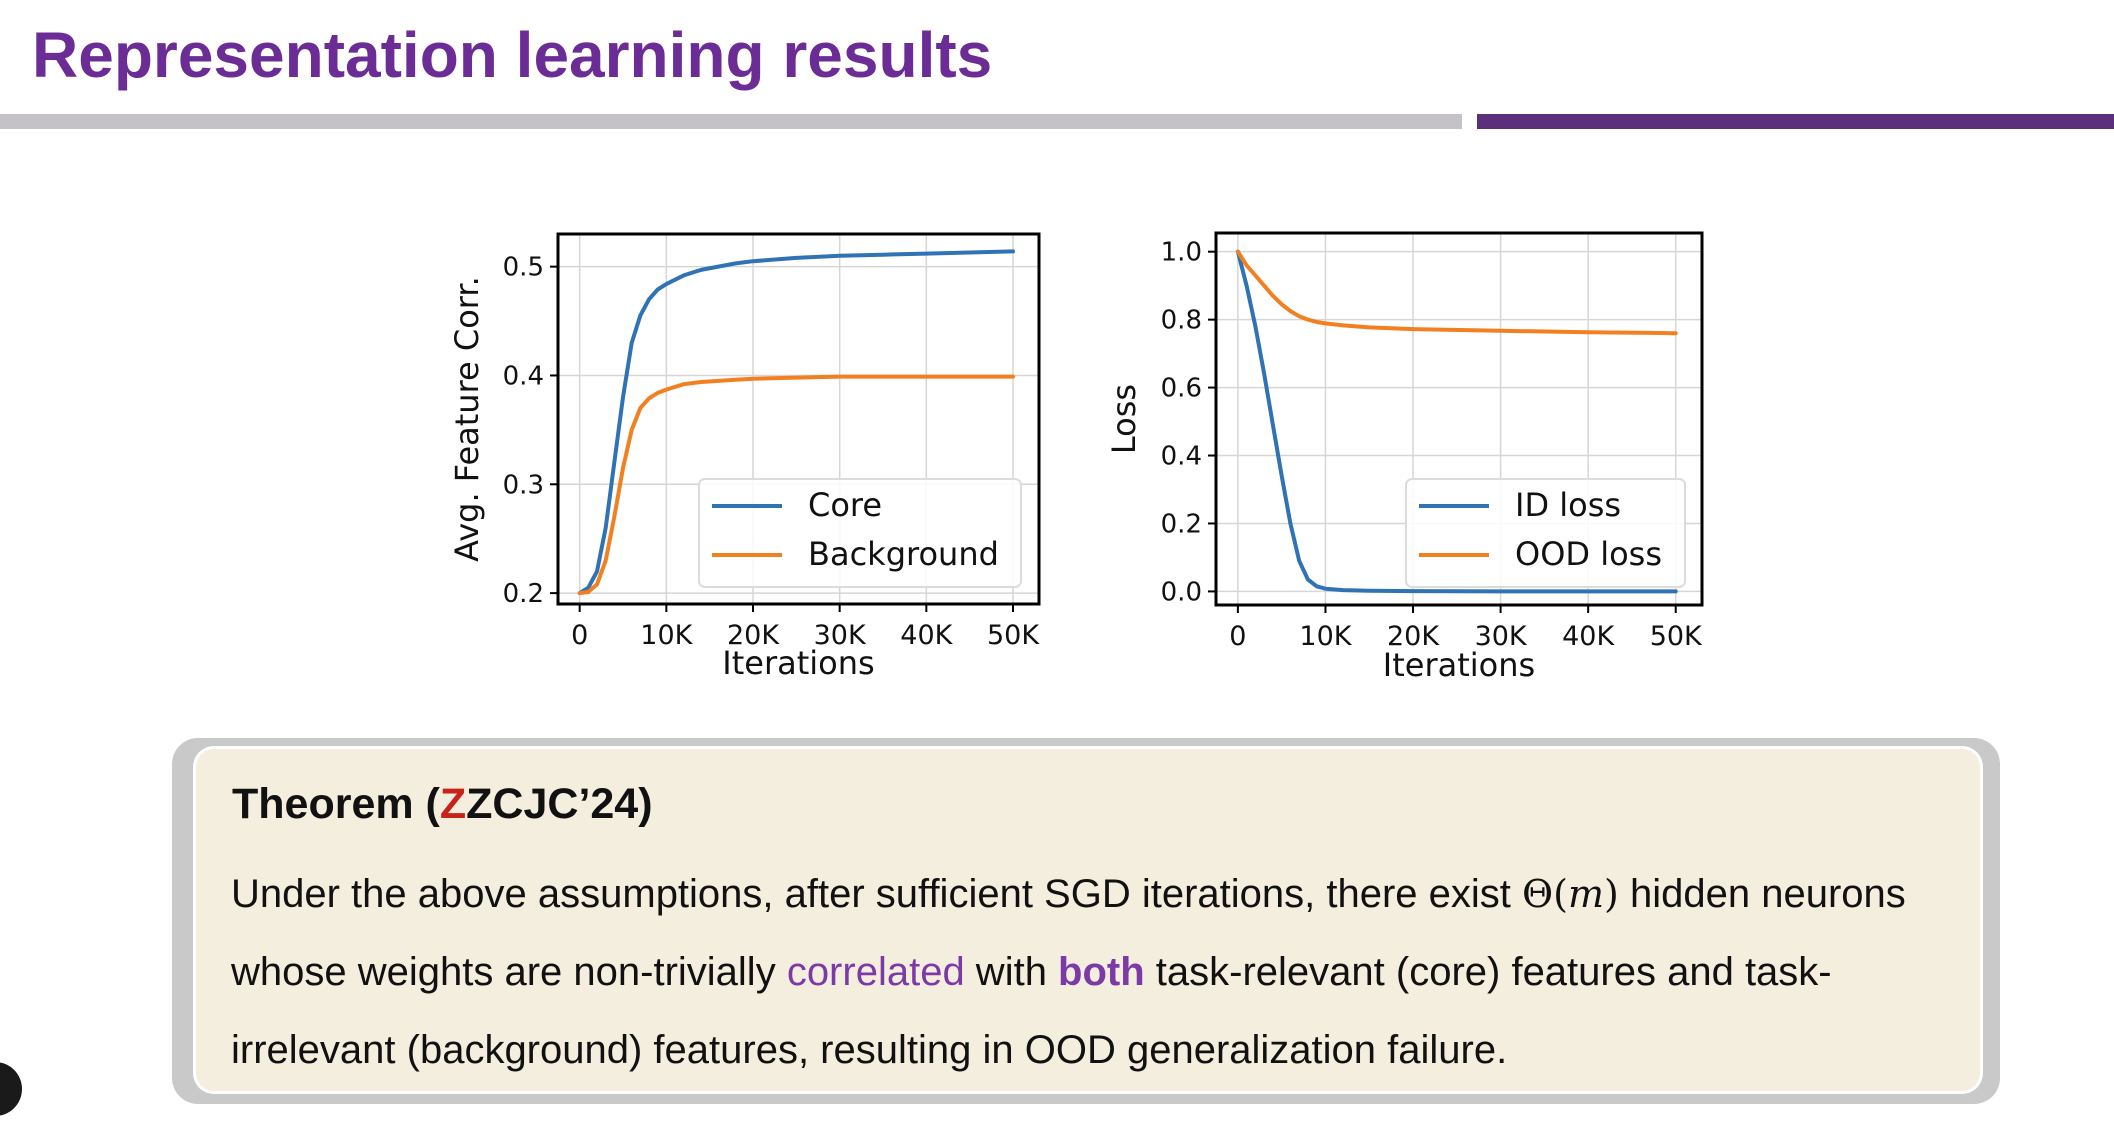 The height and width of the screenshot is (1126, 2114). I want to click on math-close: ), so click(1611, 894).